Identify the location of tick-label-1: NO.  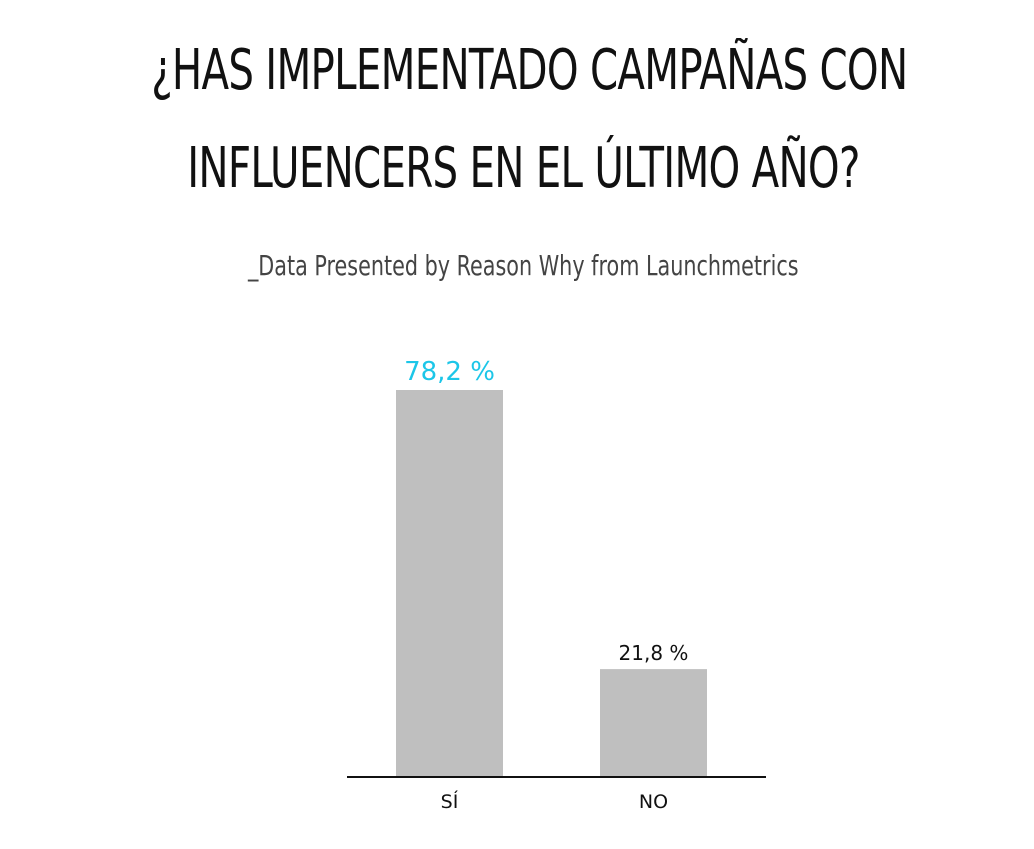
(653, 802).